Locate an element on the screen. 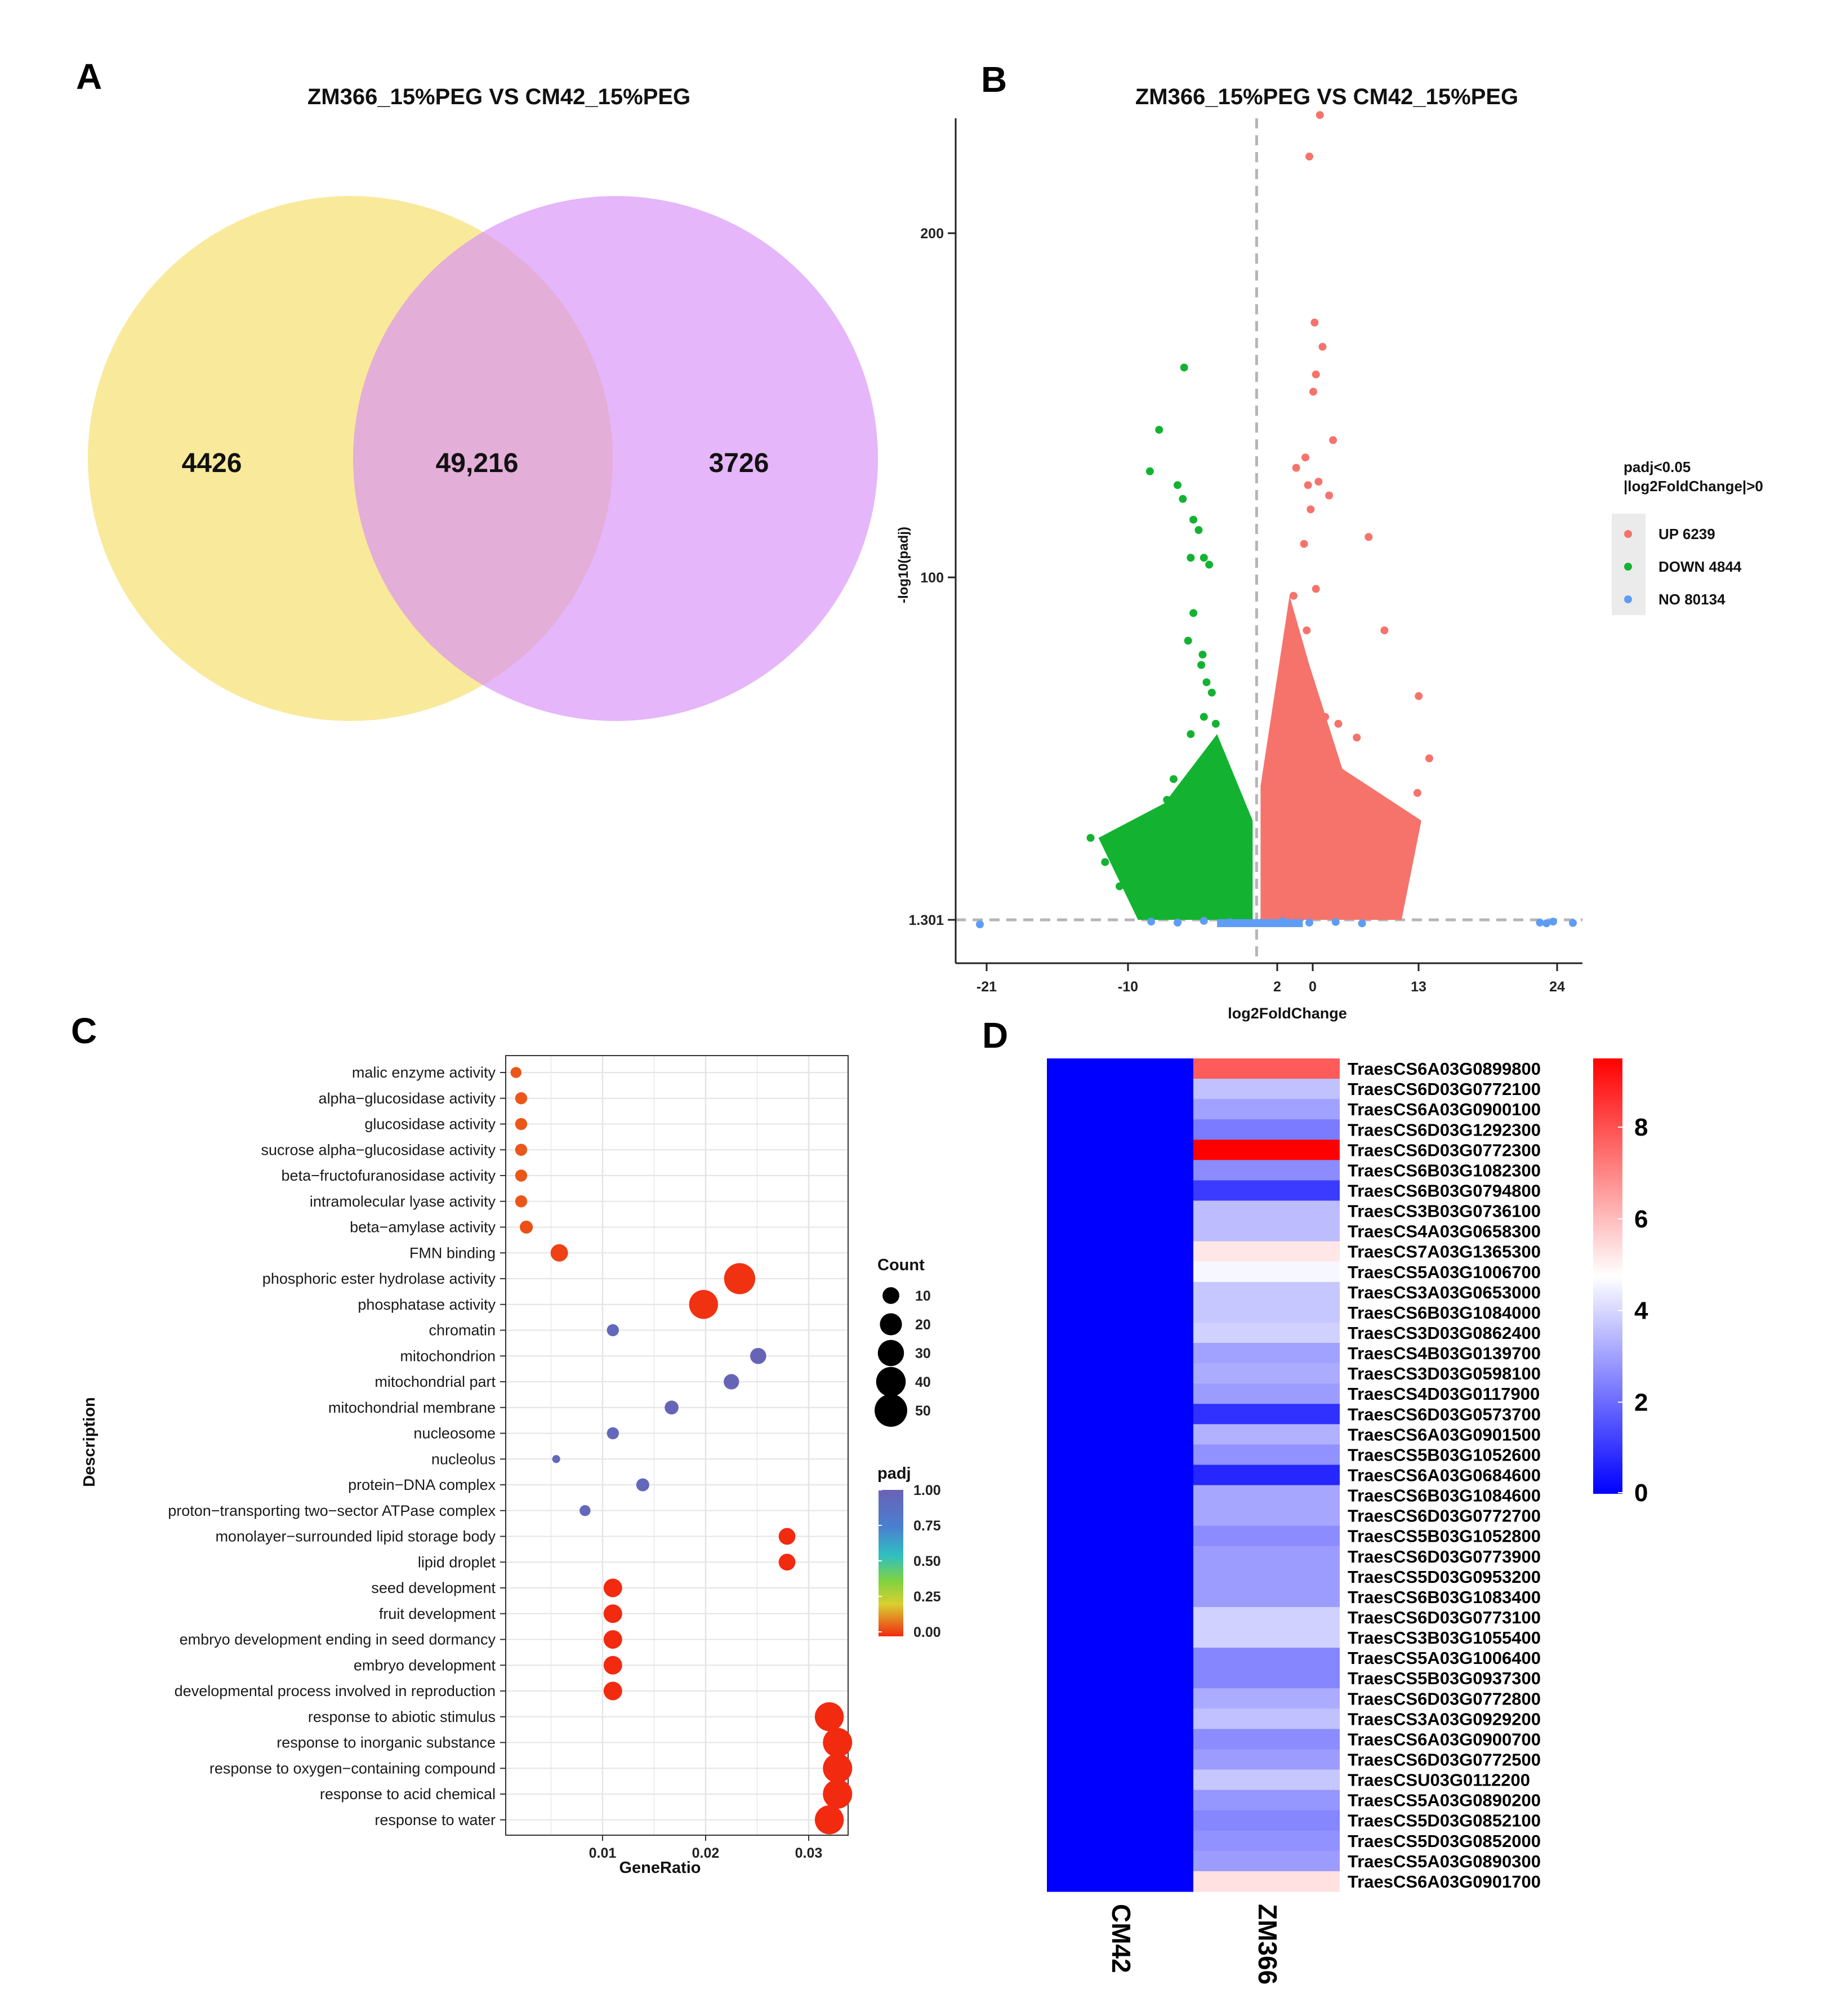 The image size is (1837, 2016). heatmap-colorbar-tick-label: 0 is located at coordinates (1641, 1493).